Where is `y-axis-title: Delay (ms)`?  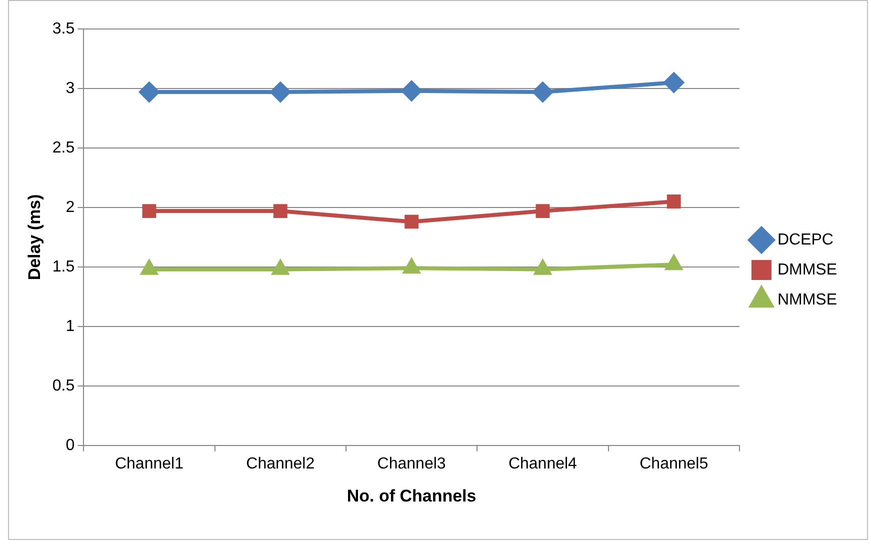
y-axis-title: Delay (ms) is located at coordinates (34, 237).